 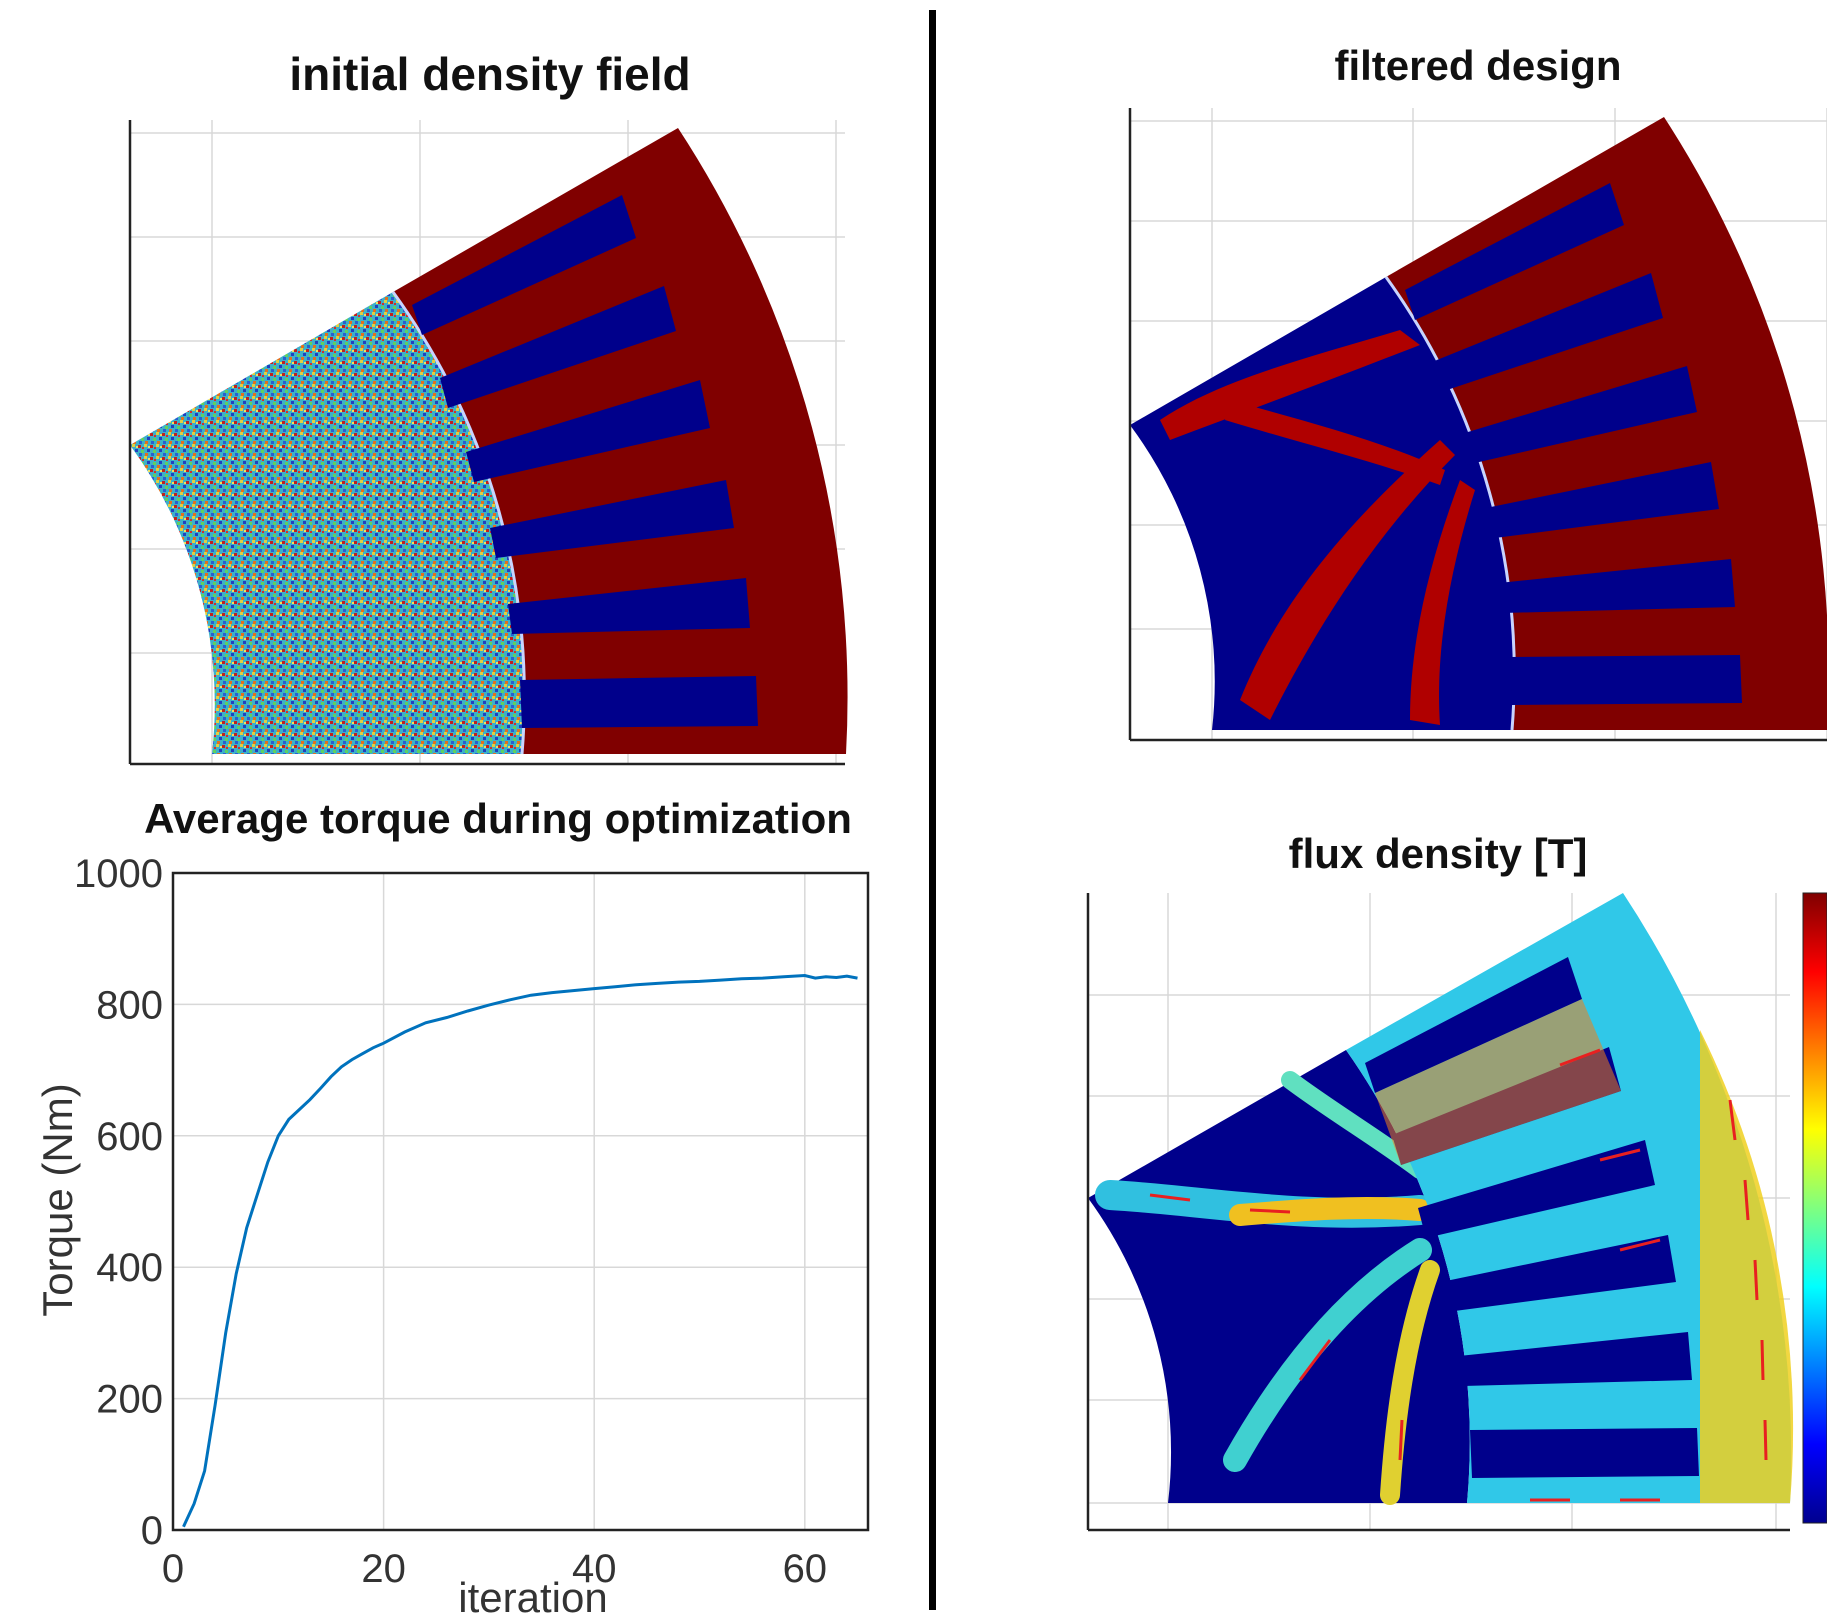 What do you see at coordinates (520, 1250) in the screenshot?
I see `torque-series-line` at bounding box center [520, 1250].